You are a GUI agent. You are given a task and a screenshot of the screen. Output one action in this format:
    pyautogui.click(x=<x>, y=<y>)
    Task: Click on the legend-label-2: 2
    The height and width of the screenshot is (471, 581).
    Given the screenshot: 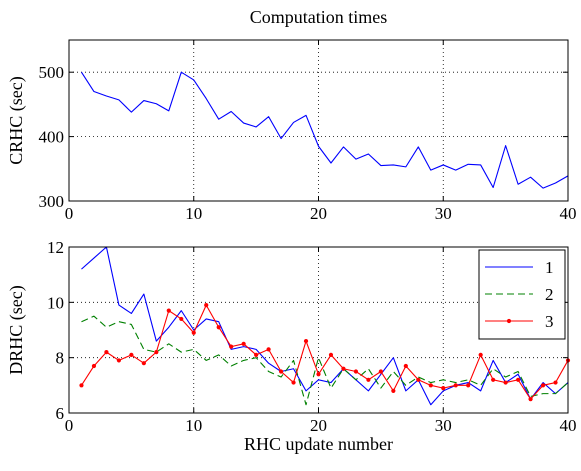 What is the action you would take?
    pyautogui.click(x=549, y=294)
    